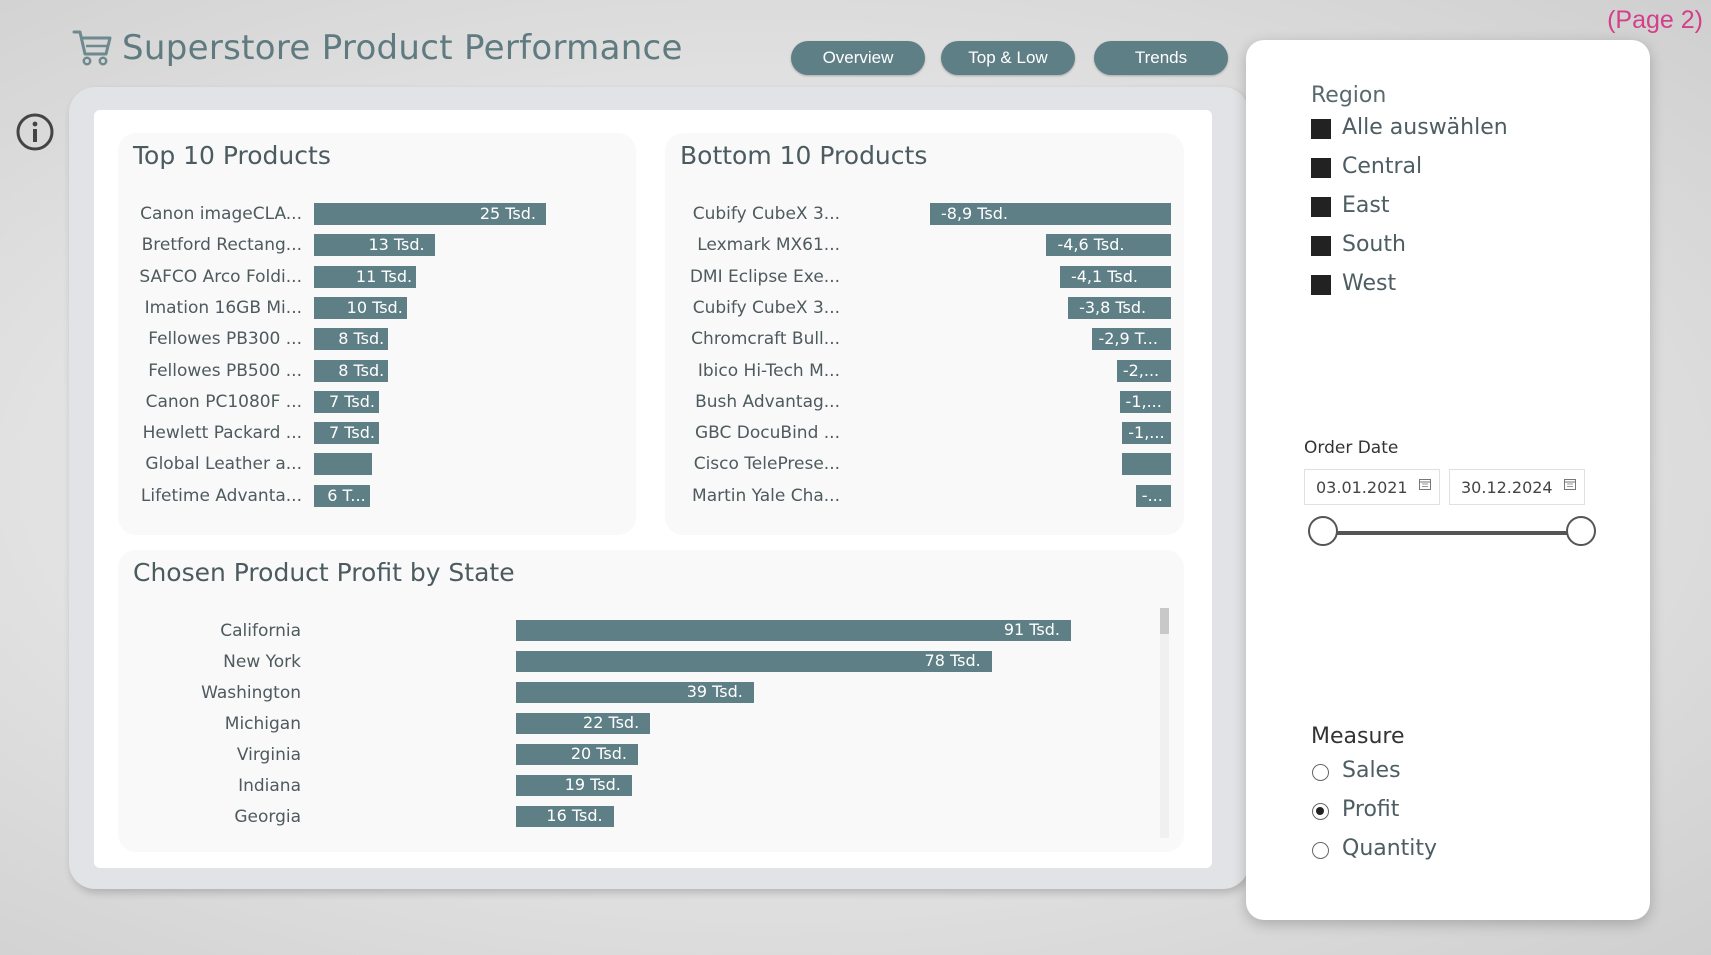 This screenshot has width=1711, height=955. Describe the element at coordinates (1374, 244) in the screenshot. I see `region-option-label: South` at that location.